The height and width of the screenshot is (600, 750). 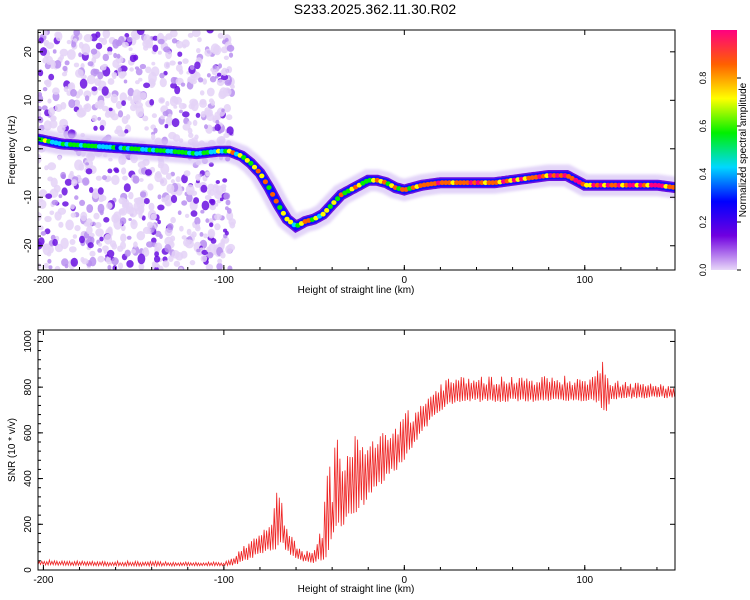 What do you see at coordinates (703, 174) in the screenshot?
I see `colorbar-tick-label: 0.4` at bounding box center [703, 174].